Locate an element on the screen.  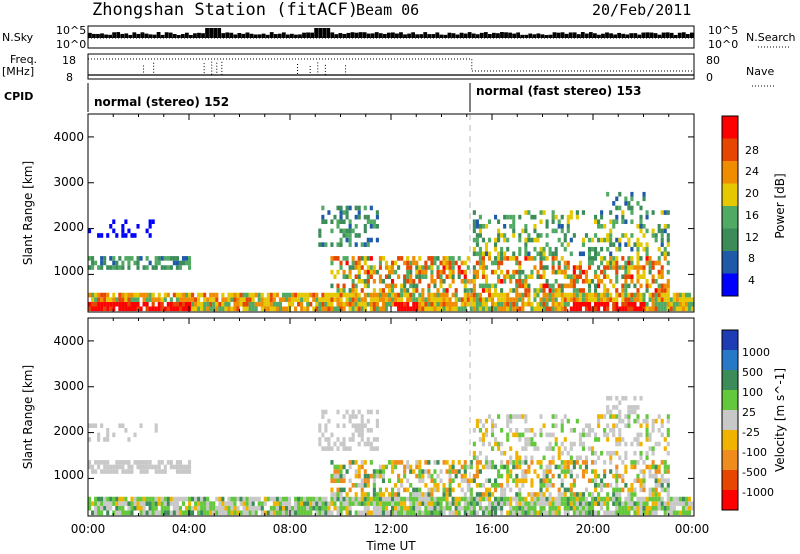
nsky-bar is located at coordinates (364, 35).